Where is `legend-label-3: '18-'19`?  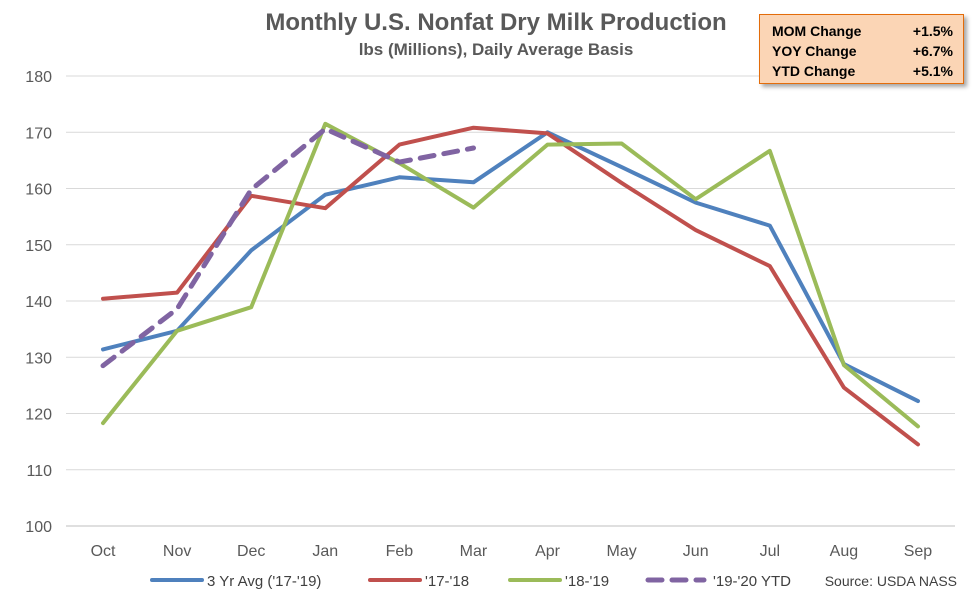 legend-label-3: '18-'19 is located at coordinates (587, 581).